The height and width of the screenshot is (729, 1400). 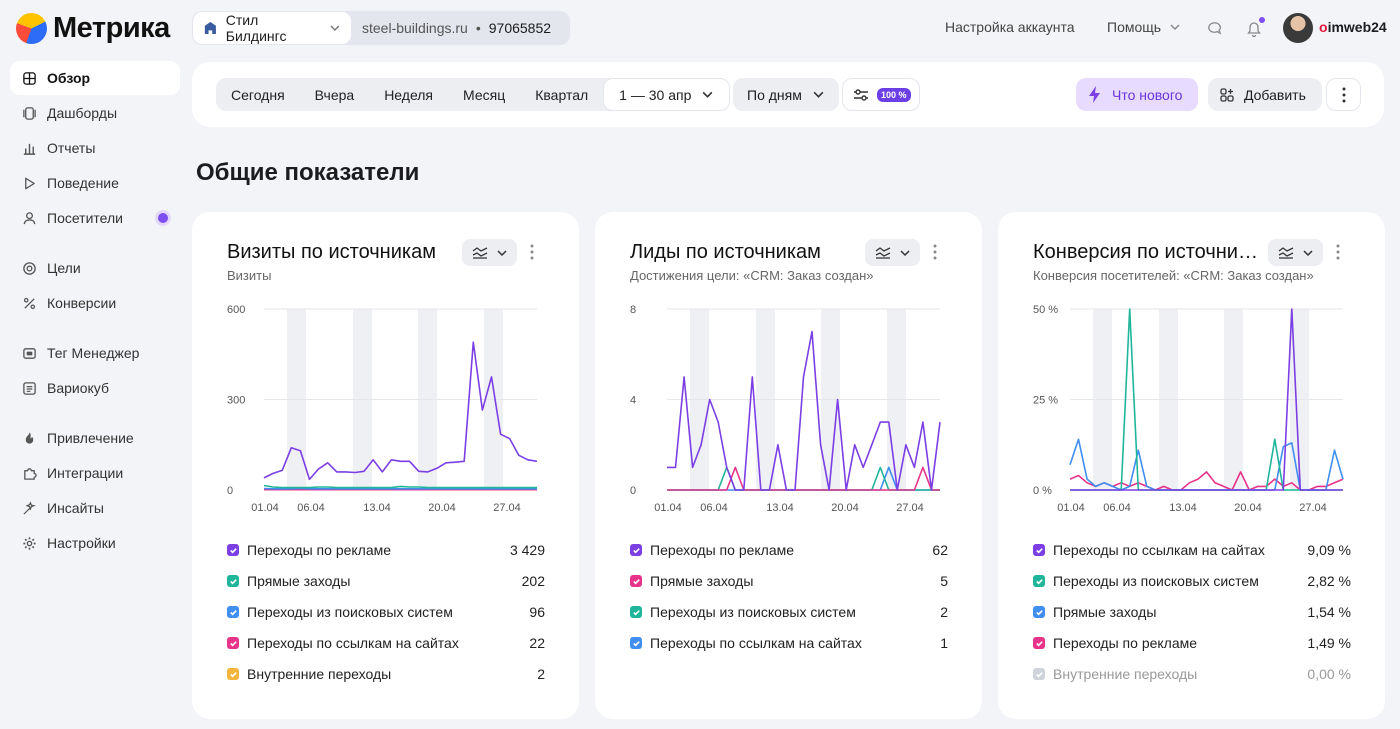 What do you see at coordinates (1323, 27) in the screenshot?
I see `user-name-first-letter: o` at bounding box center [1323, 27].